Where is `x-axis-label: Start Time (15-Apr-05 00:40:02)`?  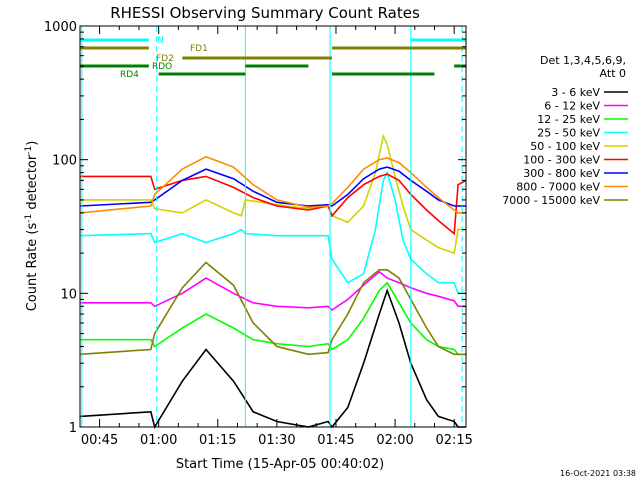
x-axis-label: Start Time (15-Apr-05 00:40:02) is located at coordinates (280, 464).